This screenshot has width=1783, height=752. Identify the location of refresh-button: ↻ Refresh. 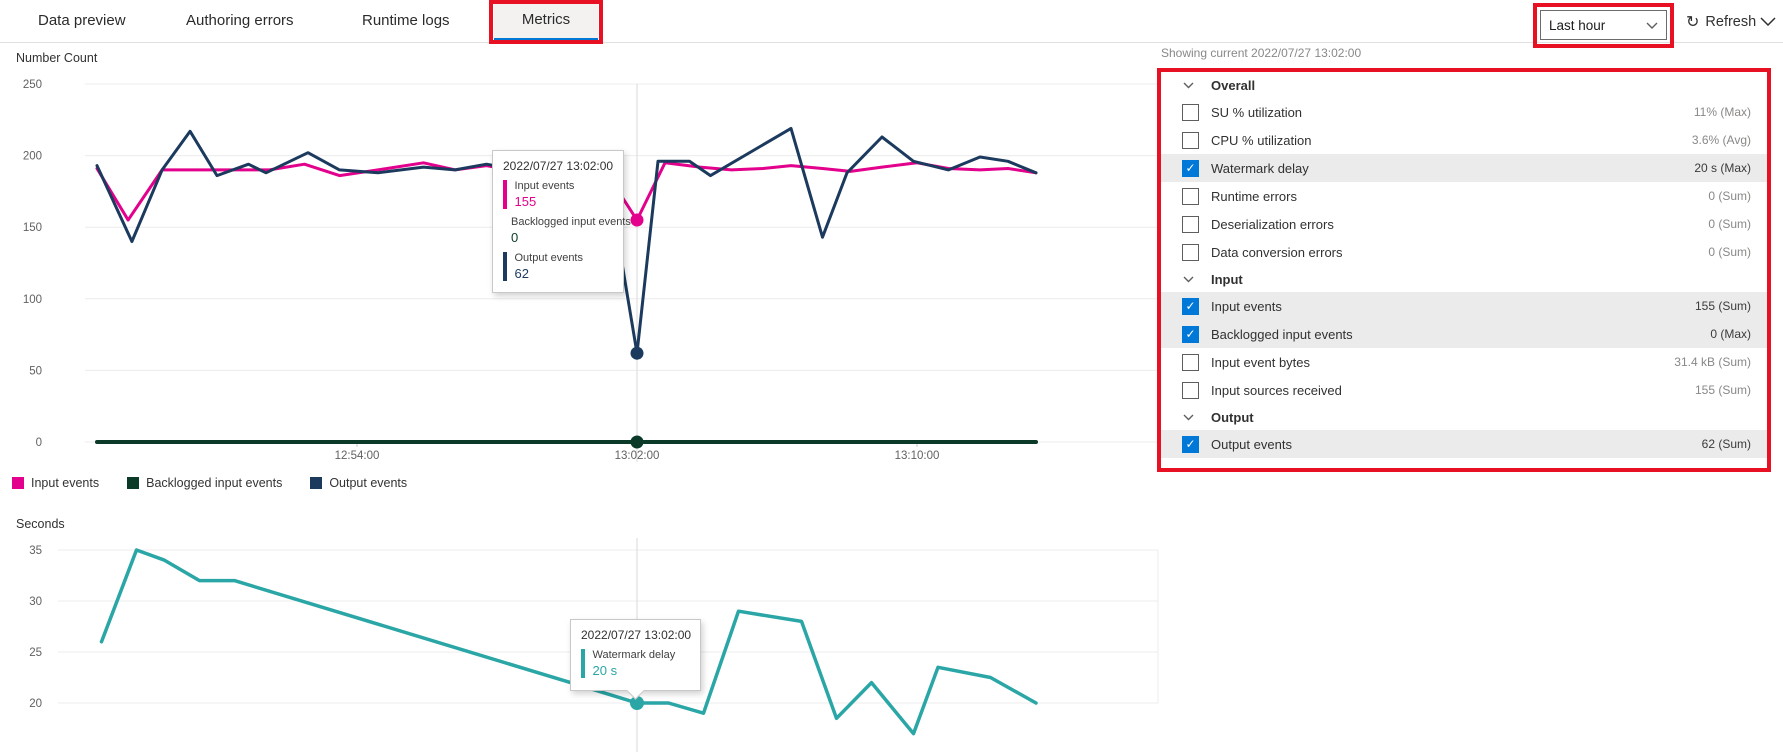
(1721, 22).